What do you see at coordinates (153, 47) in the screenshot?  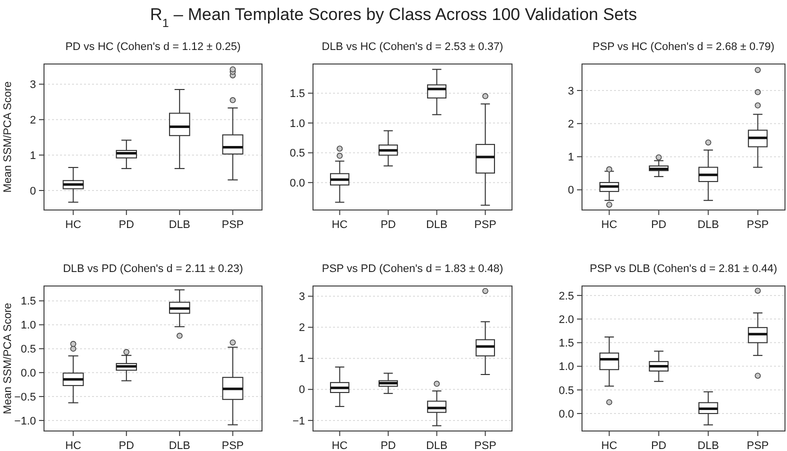 I see `chart-subtitle: PD vs HC (Cohen's d = 1.12 ± 0.25)` at bounding box center [153, 47].